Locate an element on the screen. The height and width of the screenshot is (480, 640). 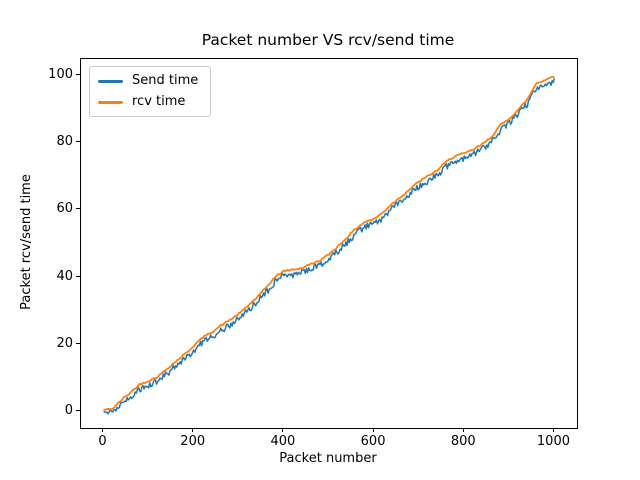
chart-title: Packet number VS rcv/send time is located at coordinates (328, 40).